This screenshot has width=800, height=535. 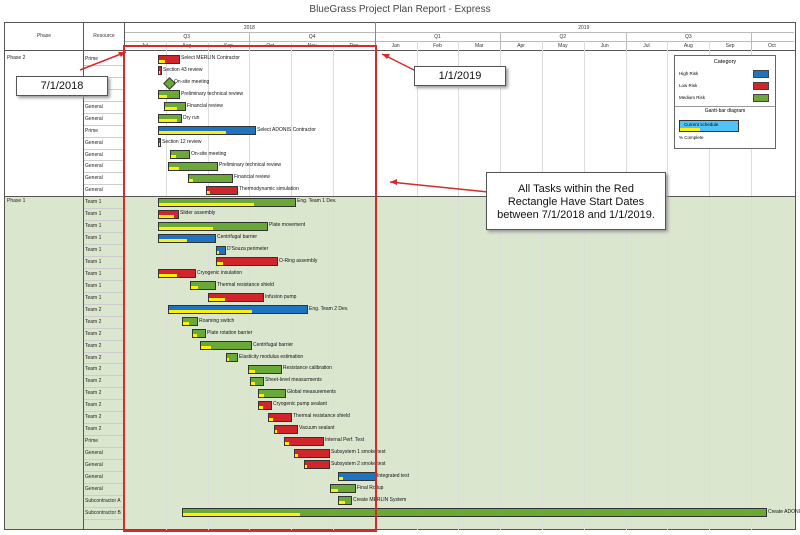 I want to click on resource-cell: Subcontractor B, so click(x=103, y=512).